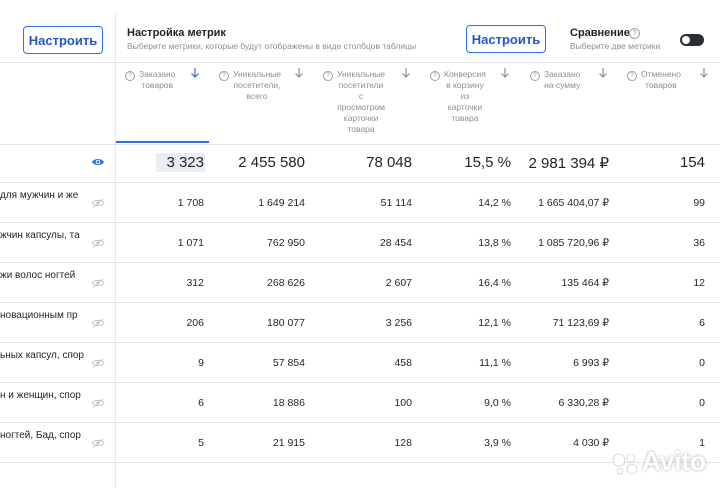 Image resolution: width=720 pixels, height=488 pixels. Describe the element at coordinates (39, 315) in the screenshot. I see `product-name: новационным пр` at that location.